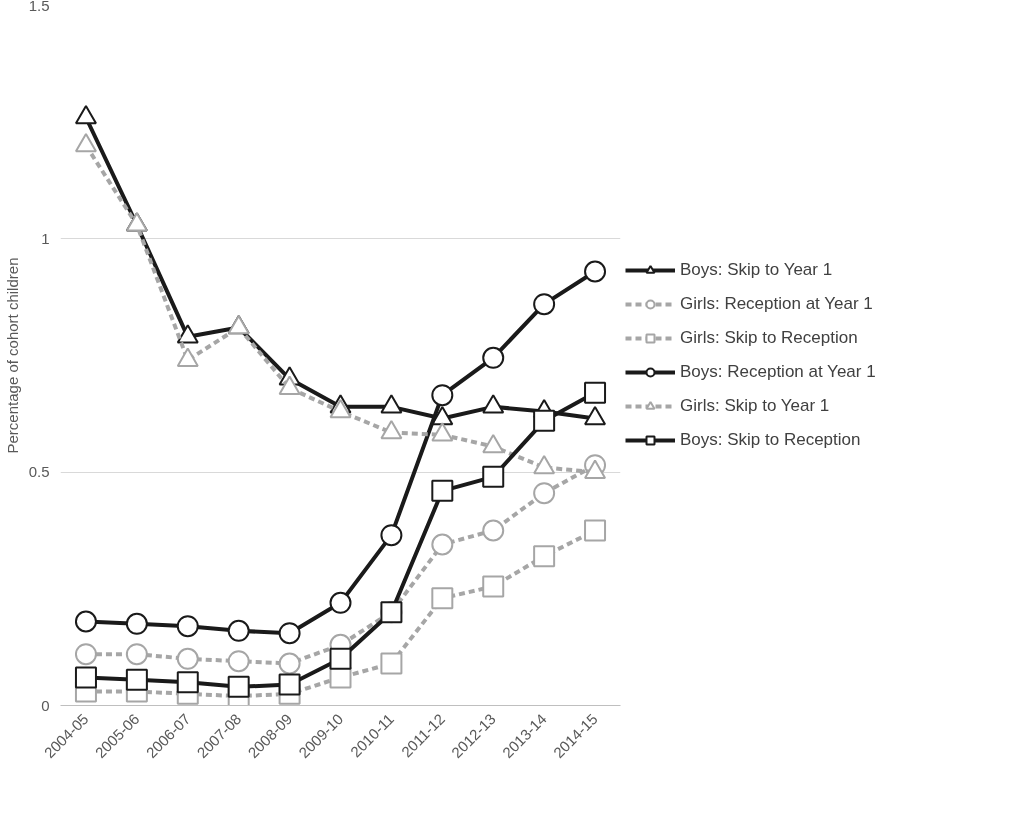 The height and width of the screenshot is (839, 1030). What do you see at coordinates (778, 372) in the screenshot?
I see `legend-label: Boys: Reception at Year 1` at bounding box center [778, 372].